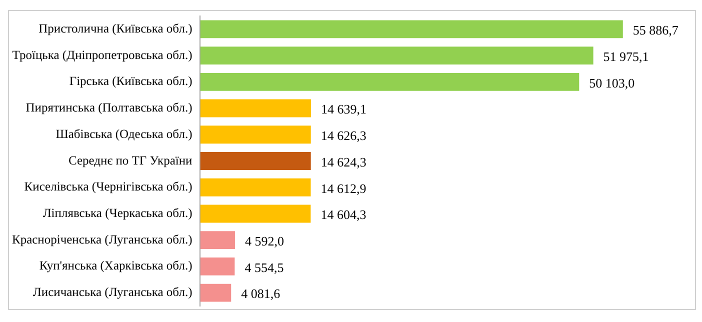 This screenshot has width=702, height=322. Describe the element at coordinates (117, 213) in the screenshot. I see `y-tick-label: Ліплявська (Черкаська обл.)` at that location.